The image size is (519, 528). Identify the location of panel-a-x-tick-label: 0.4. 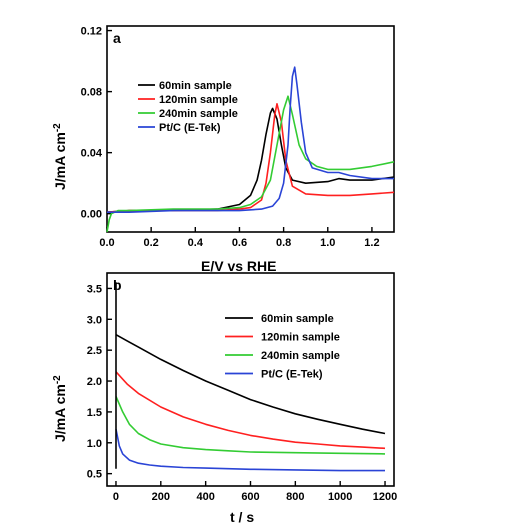
(196, 243).